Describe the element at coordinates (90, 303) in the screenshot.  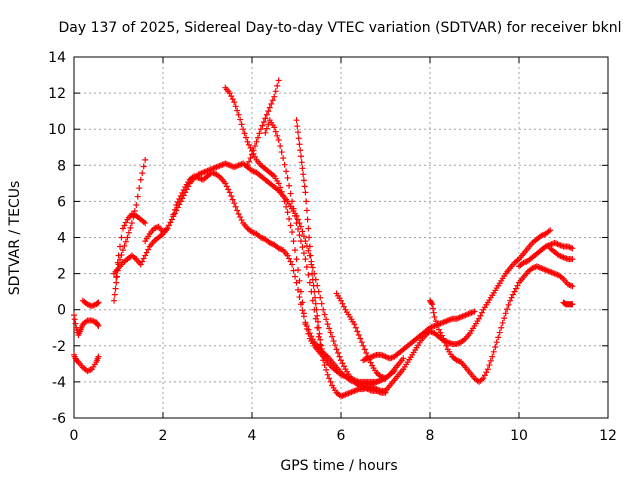
I see `series-track-c` at that location.